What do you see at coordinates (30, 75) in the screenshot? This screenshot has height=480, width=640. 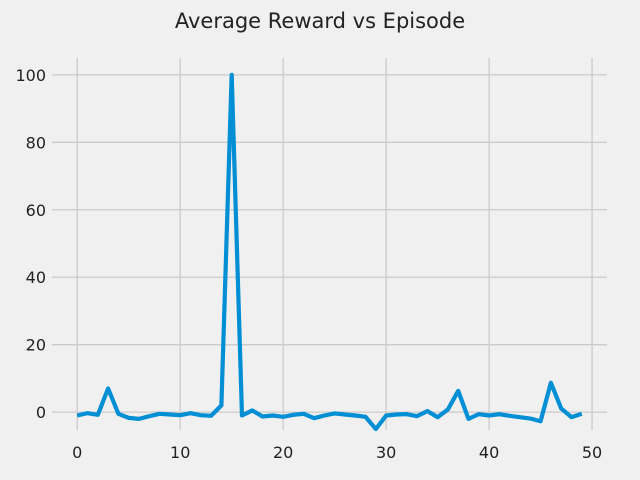 I see `y-tick-label: 100` at bounding box center [30, 75].